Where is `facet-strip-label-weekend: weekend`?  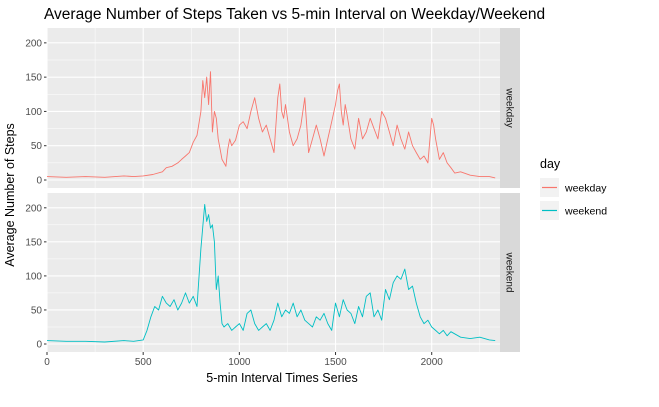
facet-strip-label-weekend: weekend is located at coordinates (509, 271).